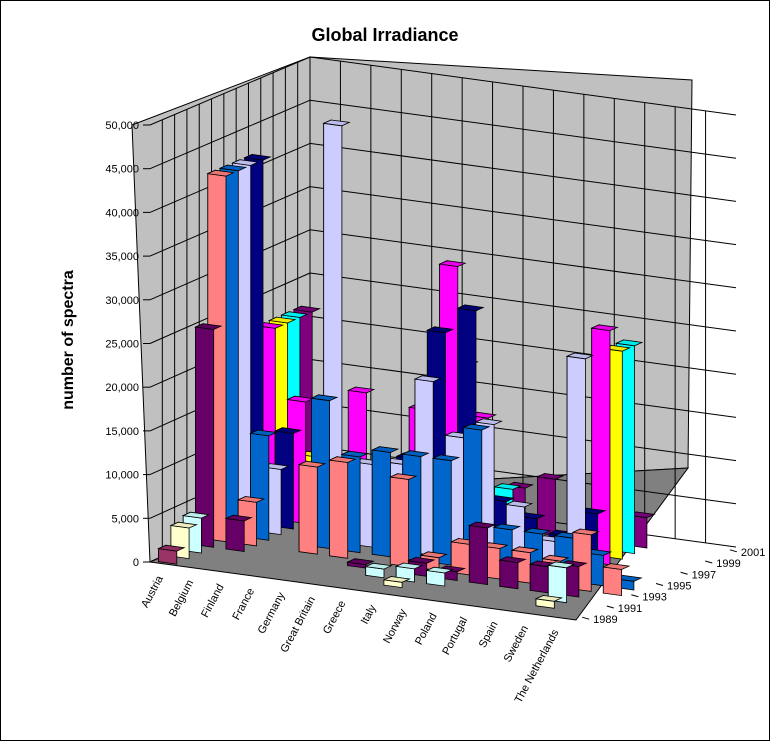 The width and height of the screenshot is (770, 741). Describe the element at coordinates (213, 600) in the screenshot. I see `x-tick-label: Finland` at that location.